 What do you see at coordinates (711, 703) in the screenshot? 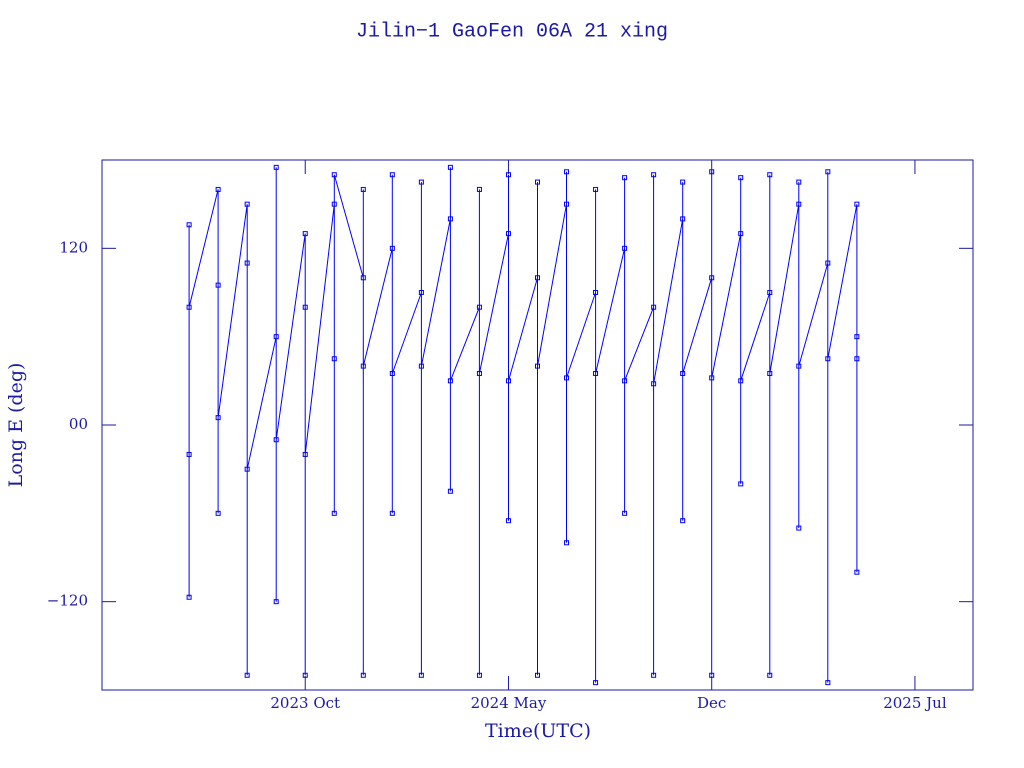
I see `x-tick-label: Dec` at bounding box center [711, 703].